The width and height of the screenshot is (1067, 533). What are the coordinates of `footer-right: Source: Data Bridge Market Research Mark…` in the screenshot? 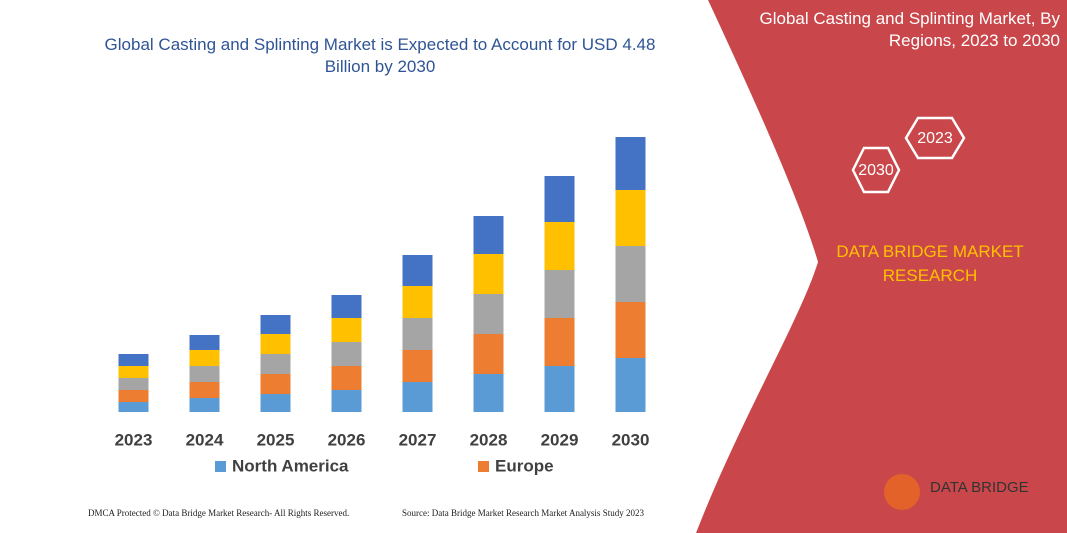 It's located at (523, 513).